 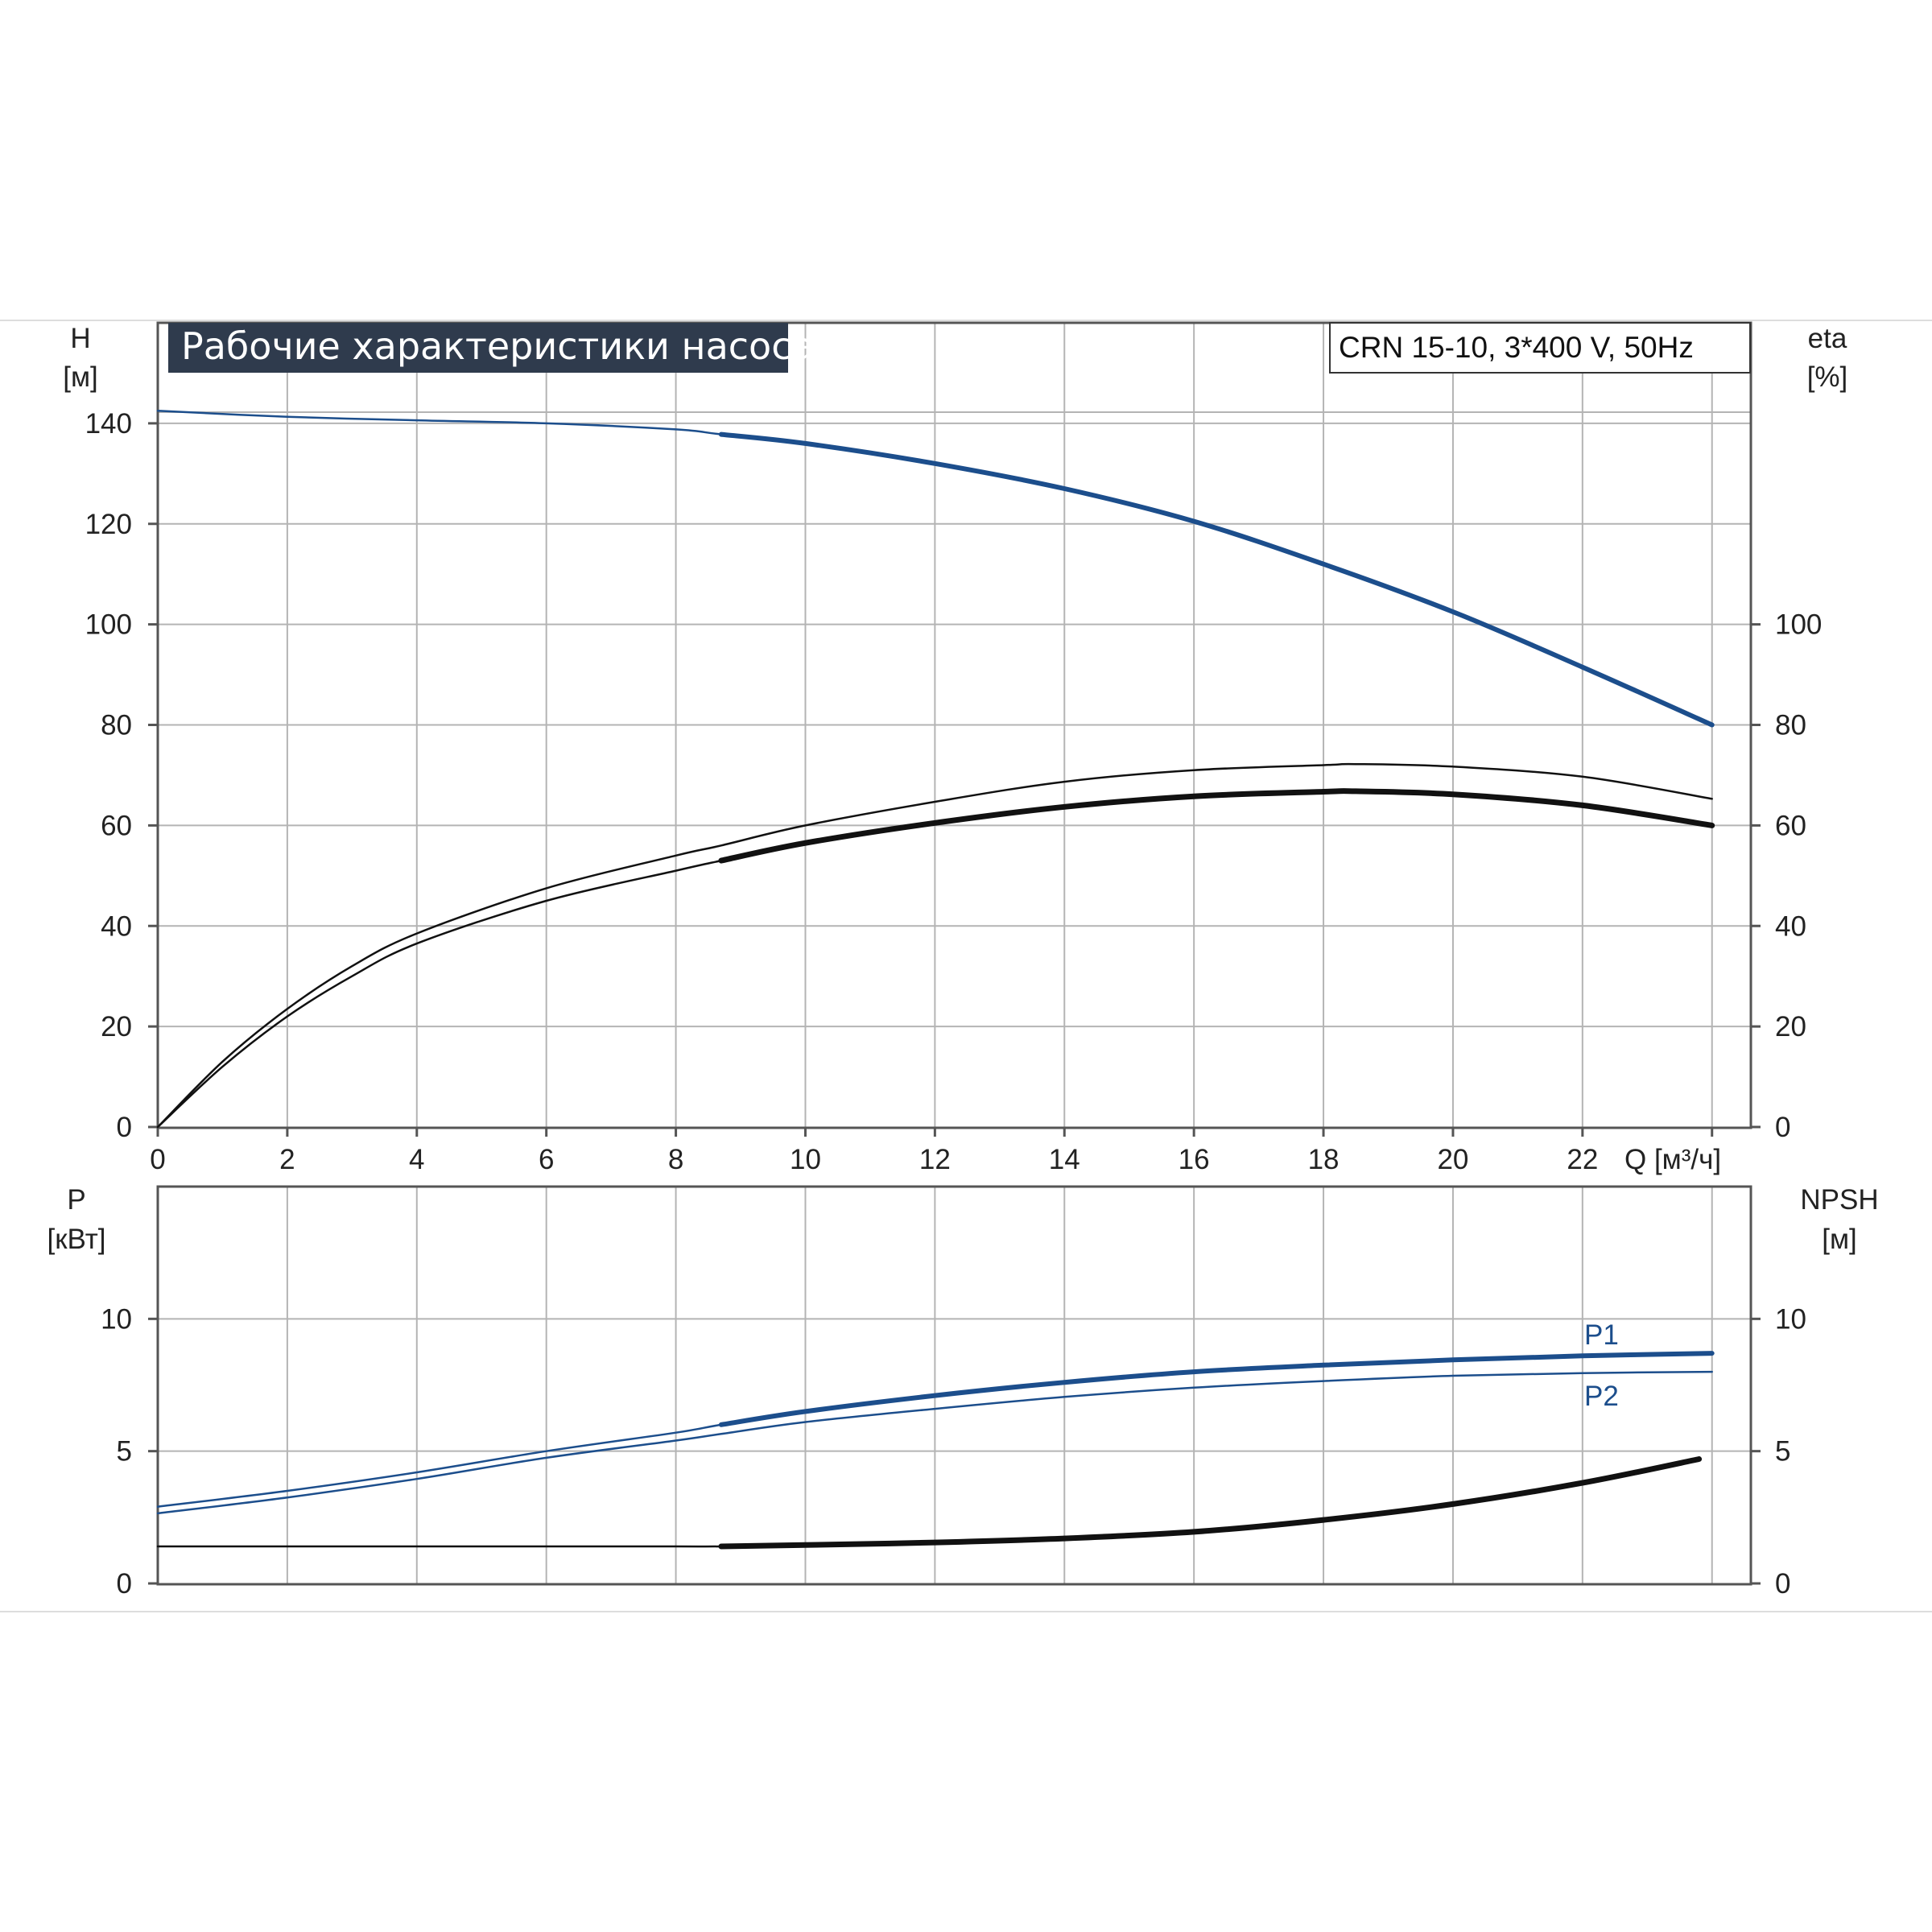 What do you see at coordinates (1601, 1335) in the screenshot?
I see `series-label-p1: P1` at bounding box center [1601, 1335].